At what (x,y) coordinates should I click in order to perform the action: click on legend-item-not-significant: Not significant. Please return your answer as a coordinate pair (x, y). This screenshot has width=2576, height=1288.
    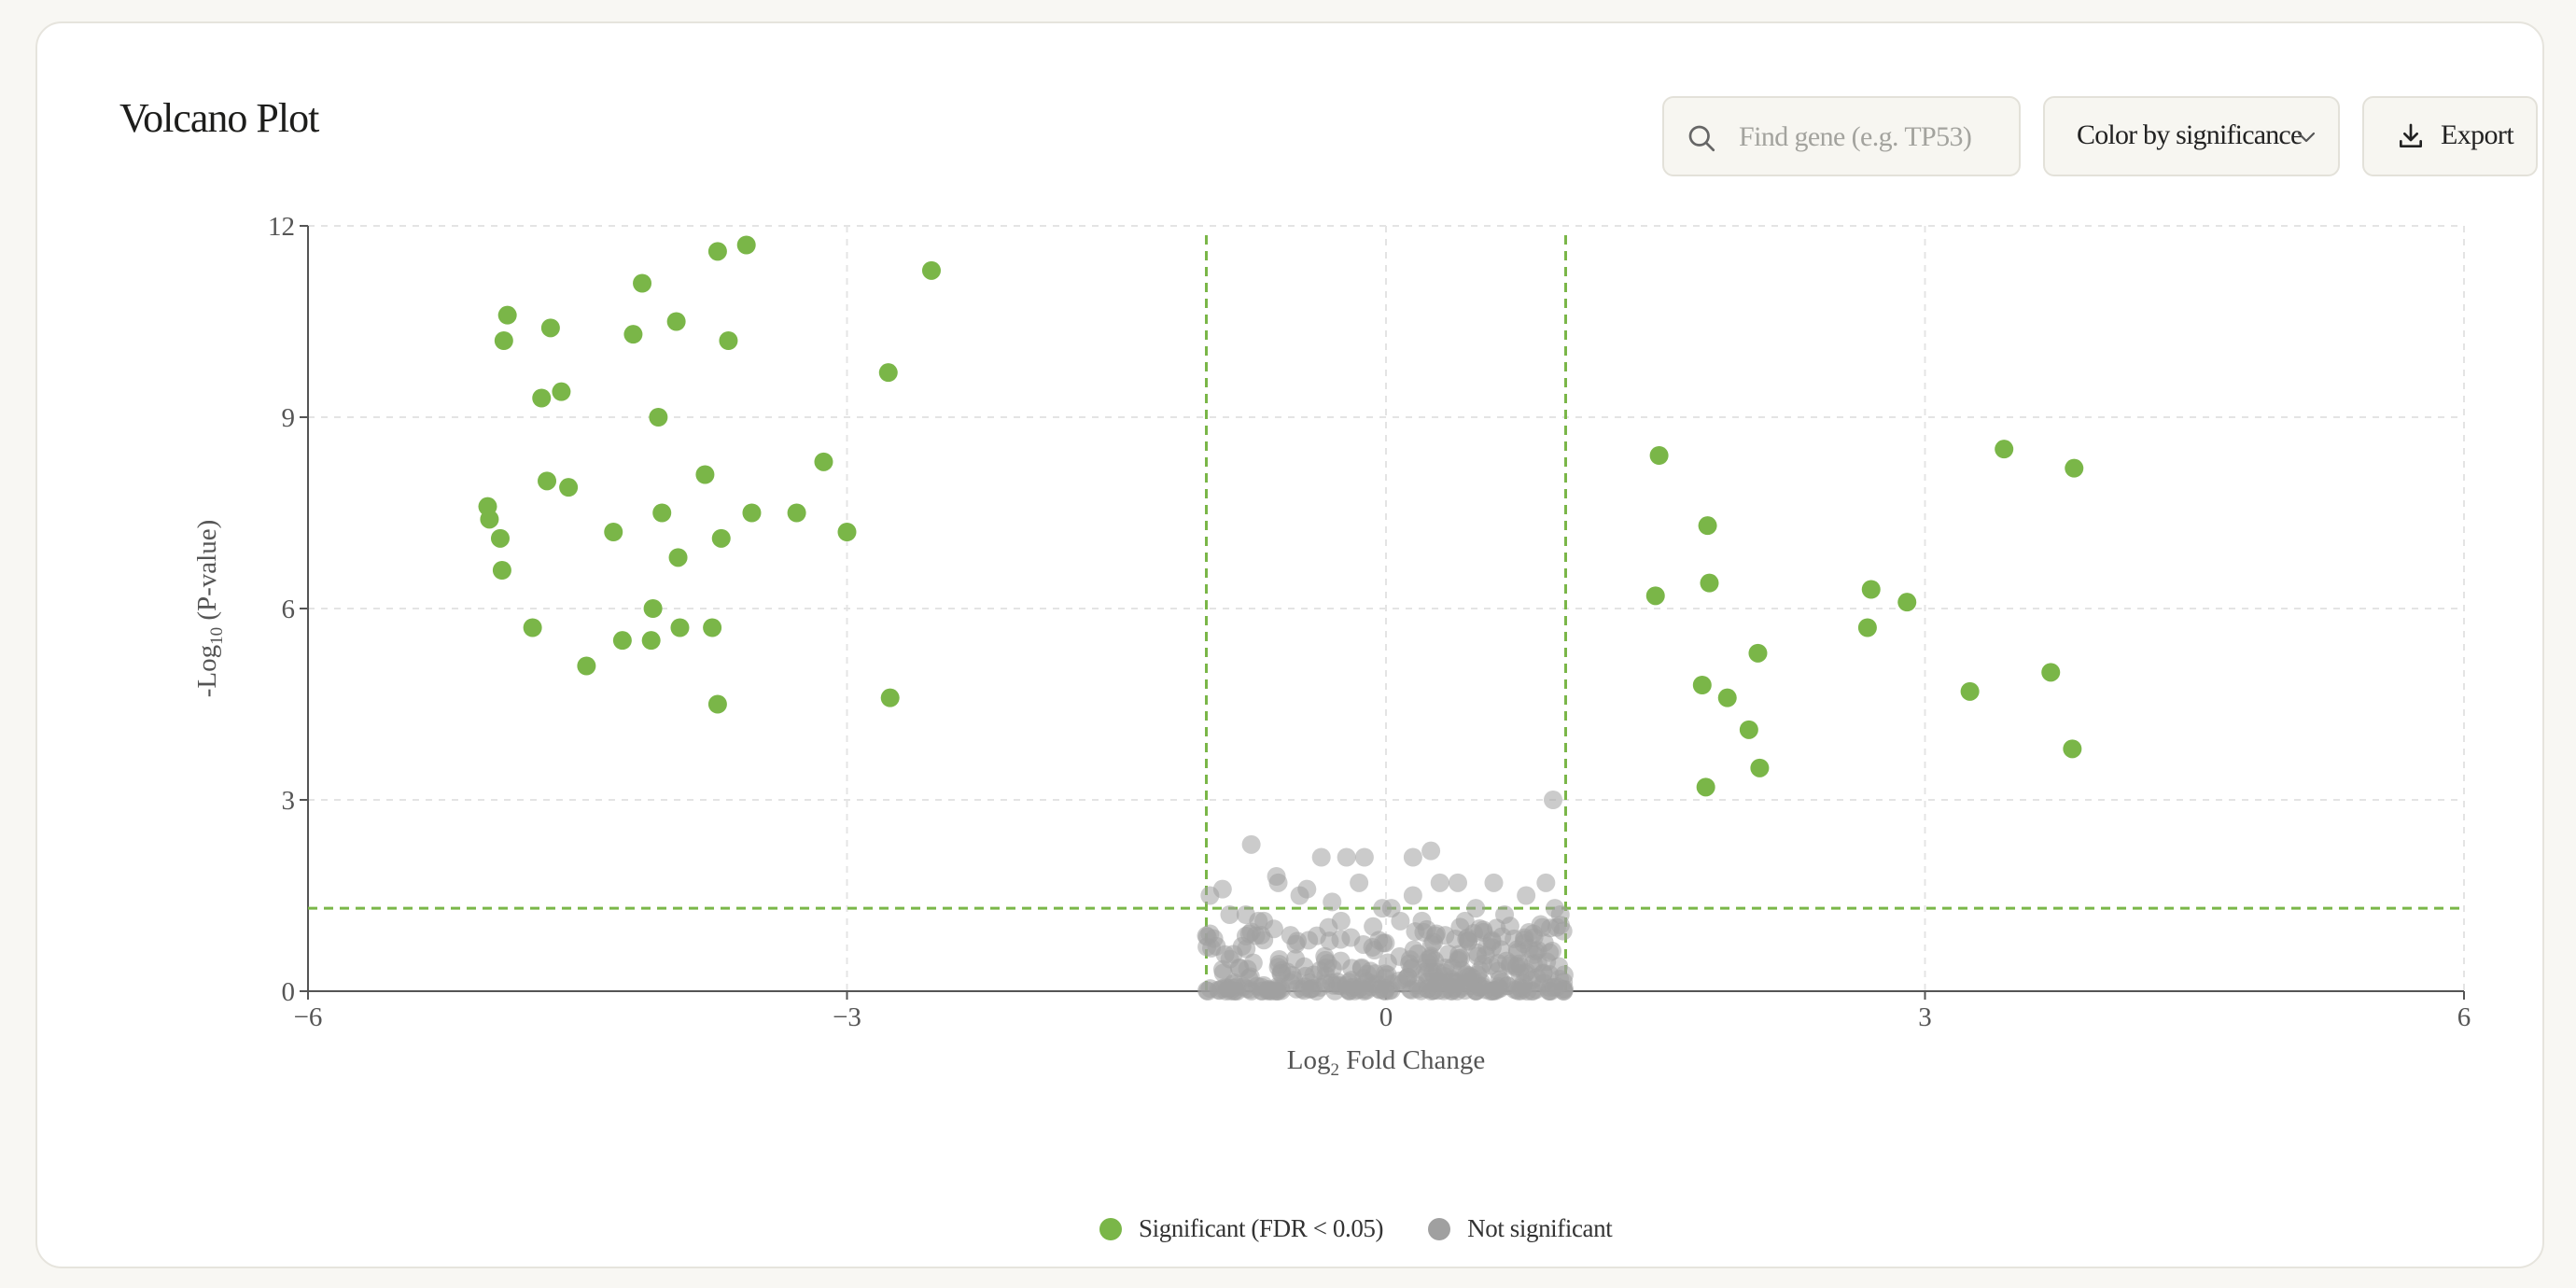
    Looking at the image, I should click on (1520, 1228).